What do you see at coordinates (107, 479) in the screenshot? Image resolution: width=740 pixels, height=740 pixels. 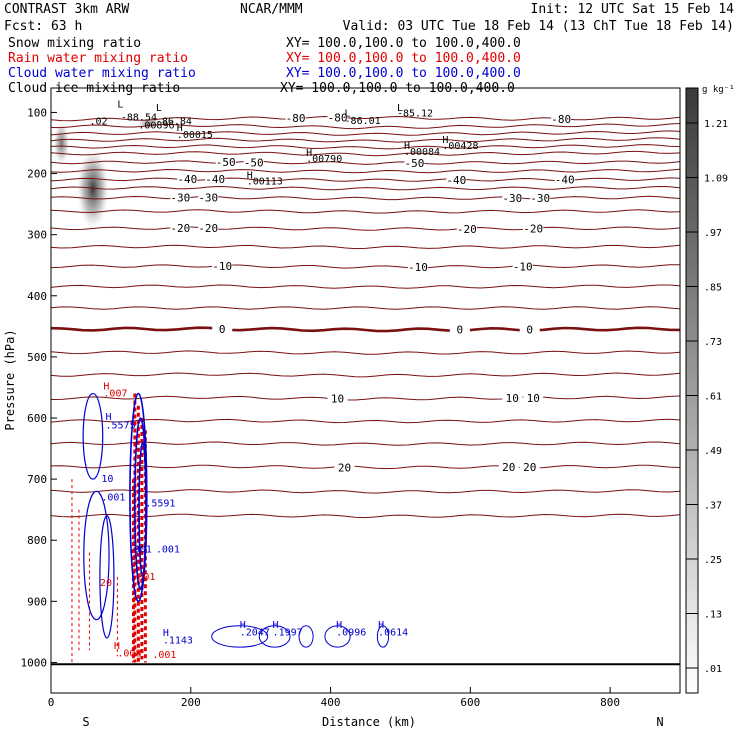 I see `annotation-blue: 10` at bounding box center [107, 479].